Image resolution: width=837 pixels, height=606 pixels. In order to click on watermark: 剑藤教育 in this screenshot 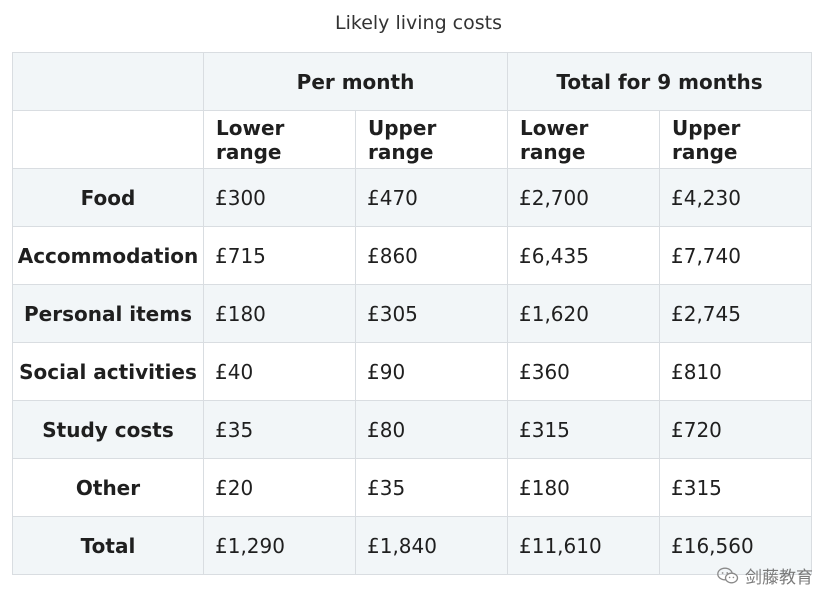, I will do `click(765, 575)`.